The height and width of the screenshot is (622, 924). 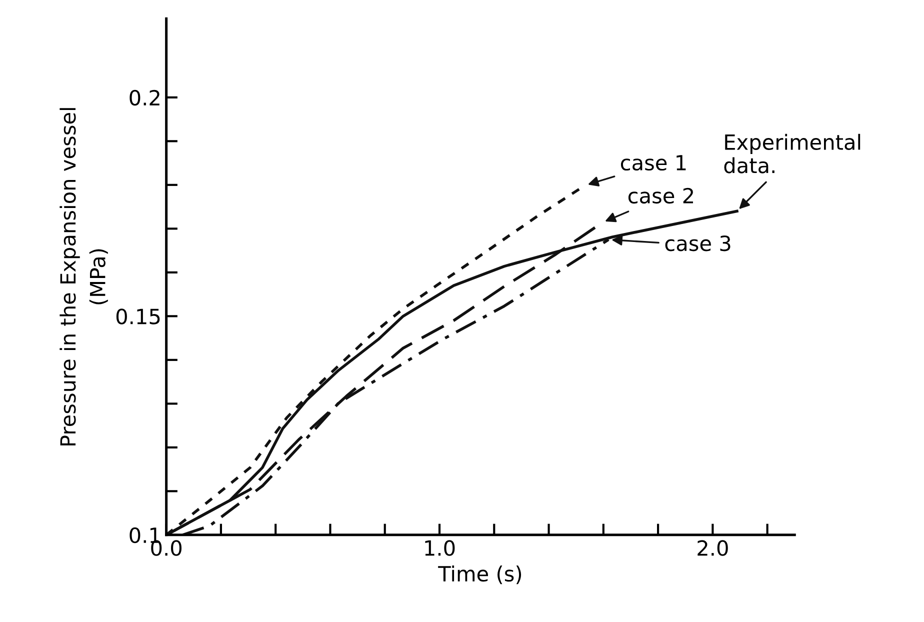 I want to click on annotation: Experimental data., so click(x=792, y=154).